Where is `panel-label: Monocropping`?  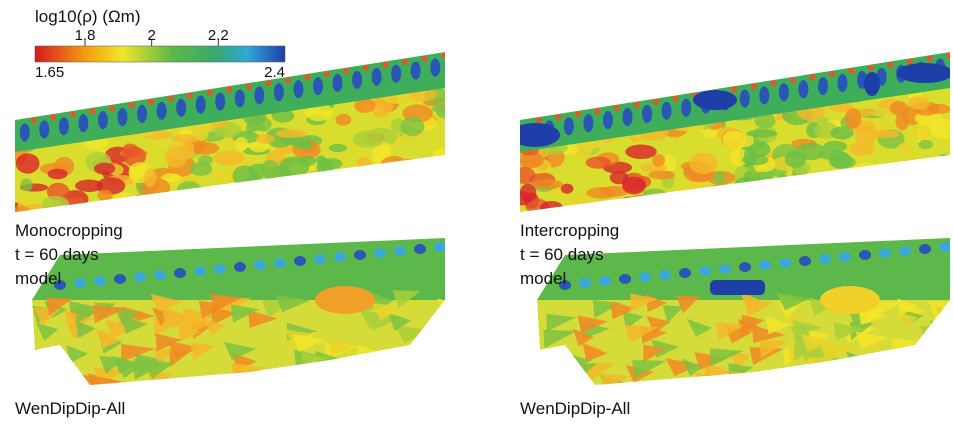
panel-label: Monocropping is located at coordinates (69, 230).